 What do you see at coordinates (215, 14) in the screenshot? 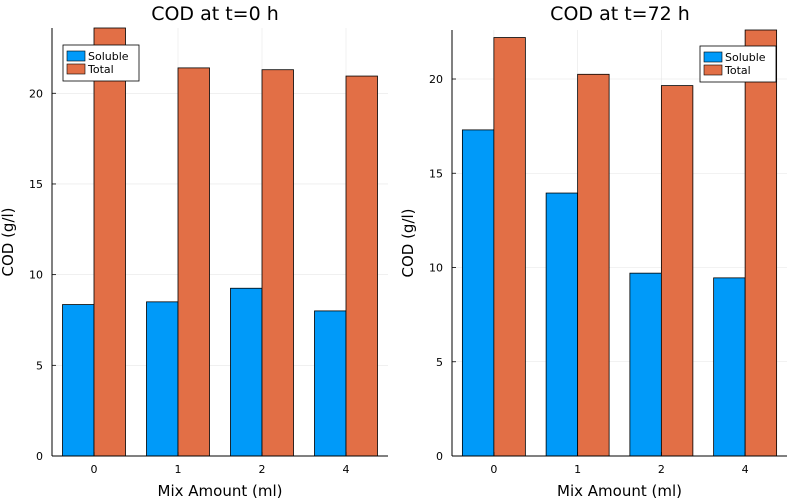
I see `chart-title: COD at t=0 h` at bounding box center [215, 14].